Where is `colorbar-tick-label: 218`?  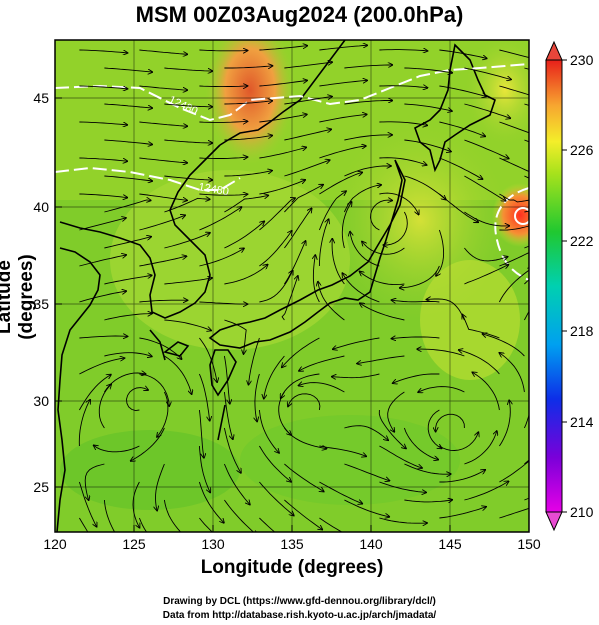 colorbar-tick-label: 218 is located at coordinates (582, 331).